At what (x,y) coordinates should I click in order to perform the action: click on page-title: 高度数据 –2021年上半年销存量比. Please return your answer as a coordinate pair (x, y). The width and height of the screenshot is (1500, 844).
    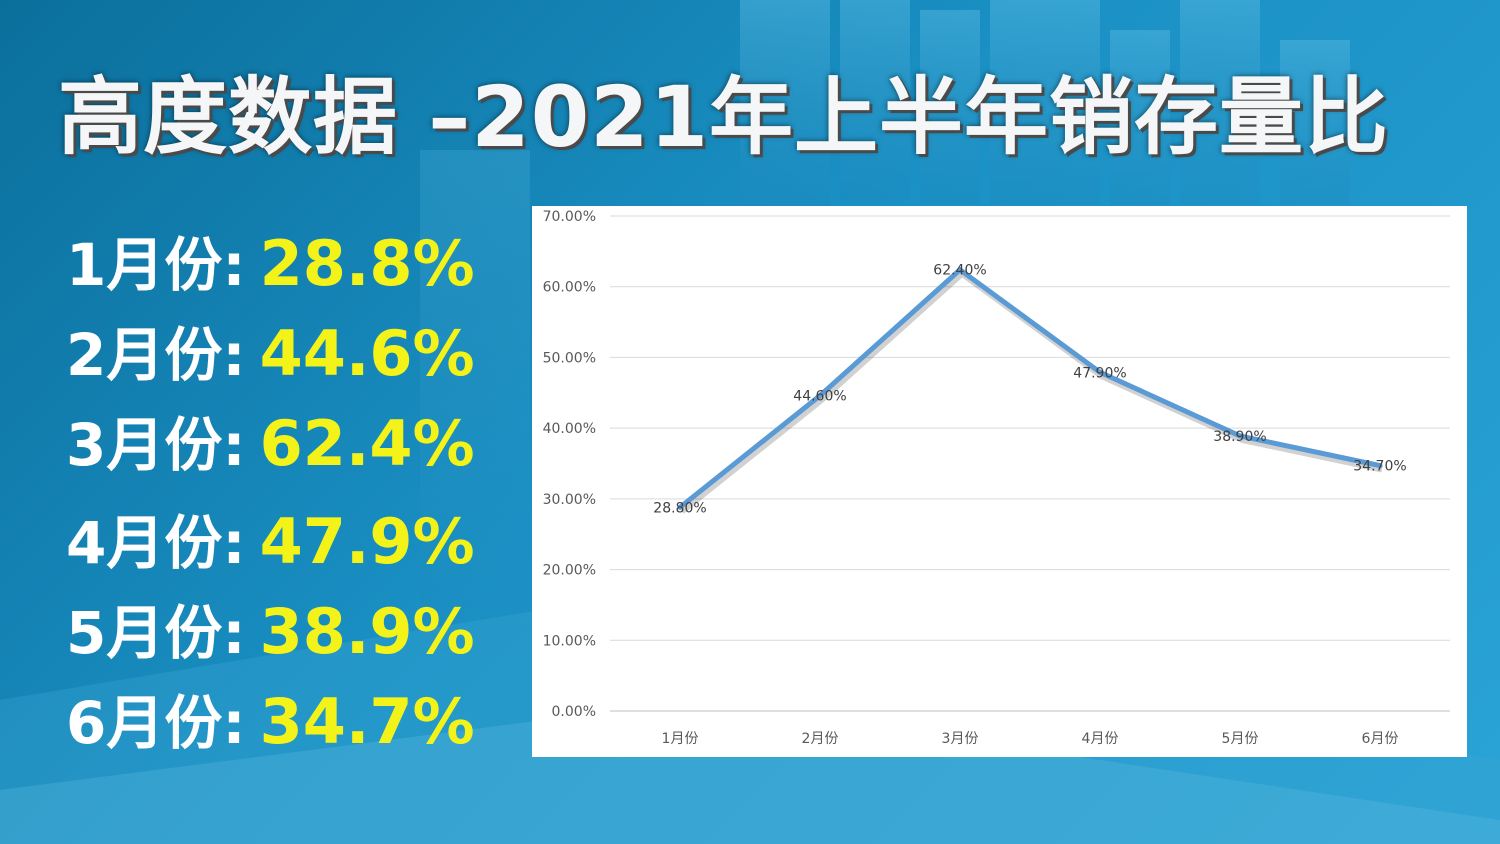
    Looking at the image, I should click on (724, 117).